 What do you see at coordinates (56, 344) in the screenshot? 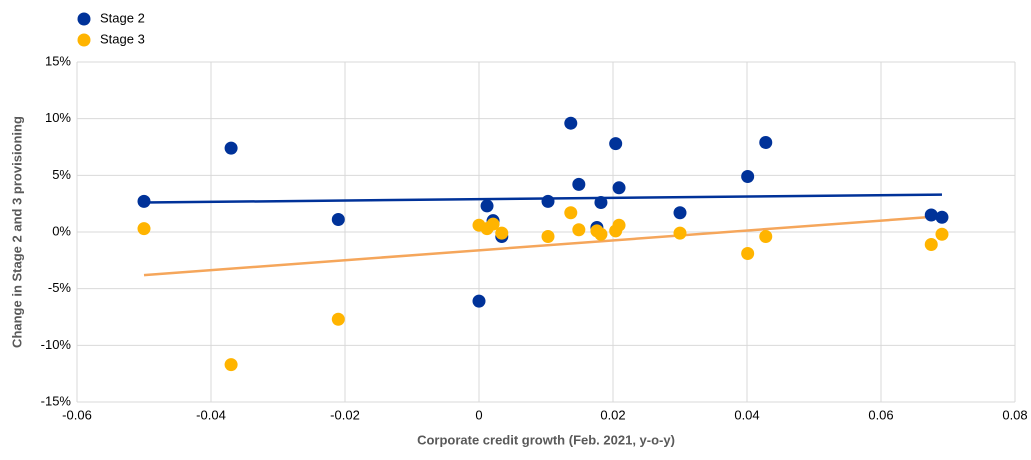
I see `y-tick-label: -10%` at bounding box center [56, 344].